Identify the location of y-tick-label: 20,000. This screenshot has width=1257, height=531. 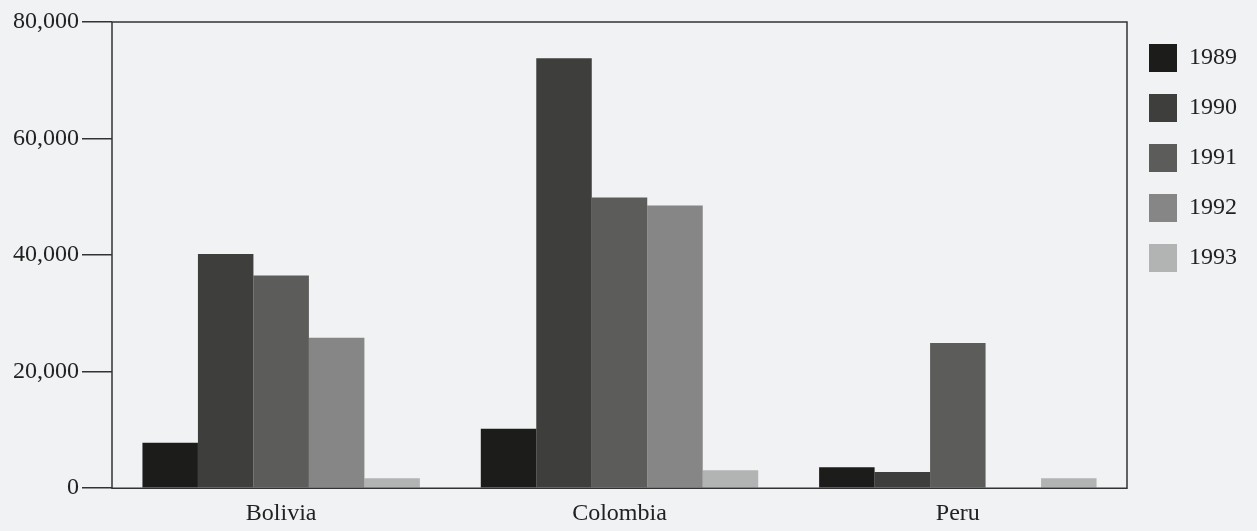
(46, 369).